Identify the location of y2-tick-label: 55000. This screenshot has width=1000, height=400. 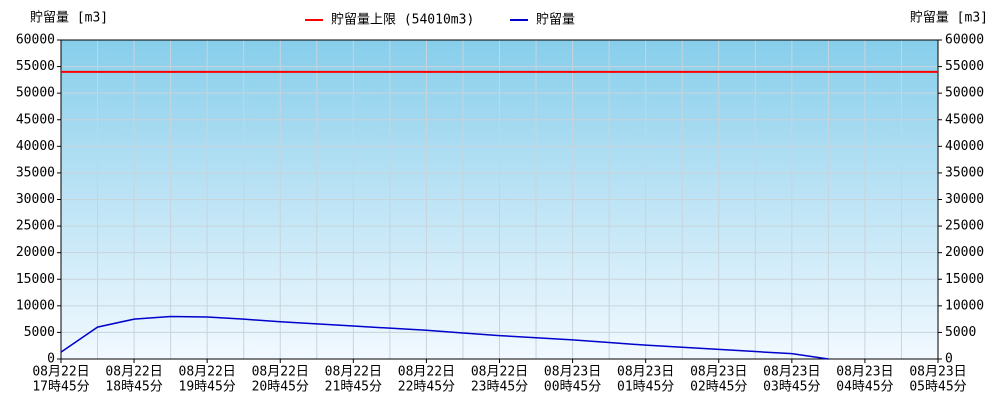
(964, 66).